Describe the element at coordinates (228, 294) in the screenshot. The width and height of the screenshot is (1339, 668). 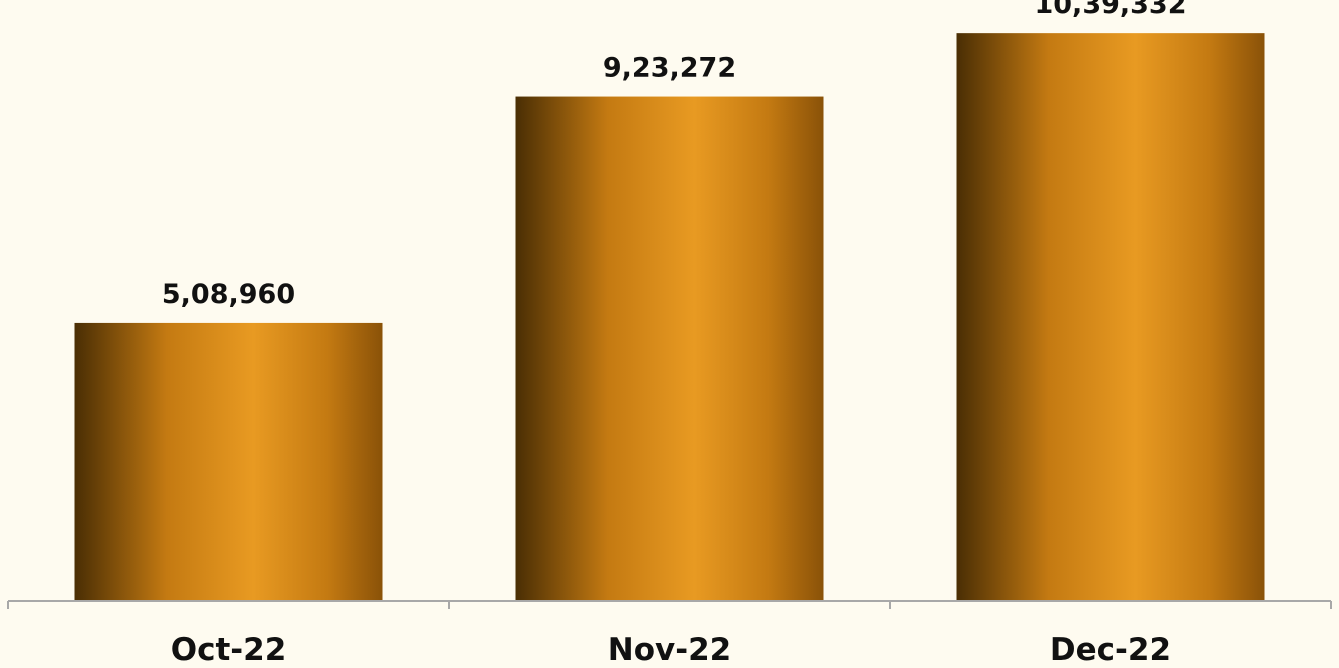
I see `data-label-oct-22: 5,08,960` at that location.